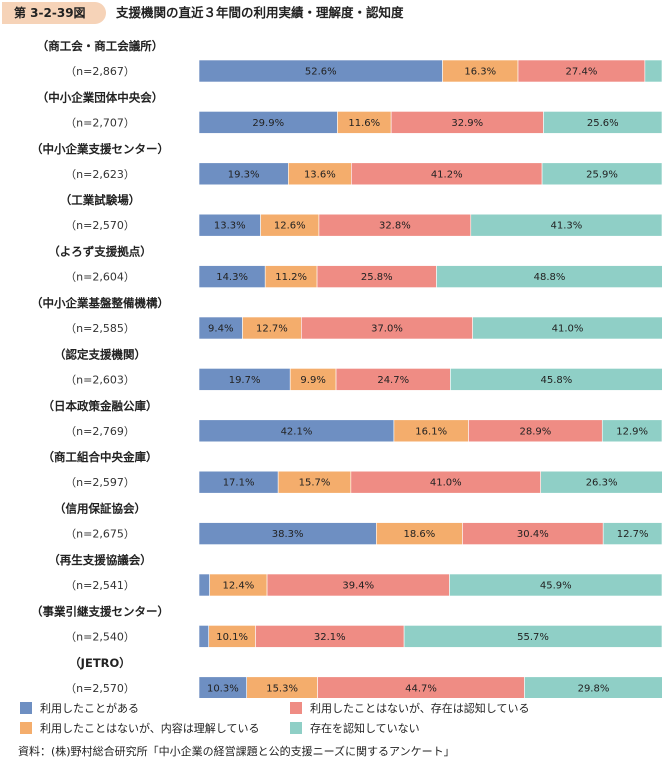 The image size is (662, 763). Describe the element at coordinates (480, 72) in the screenshot. I see `data-label: 16.3%` at that location.